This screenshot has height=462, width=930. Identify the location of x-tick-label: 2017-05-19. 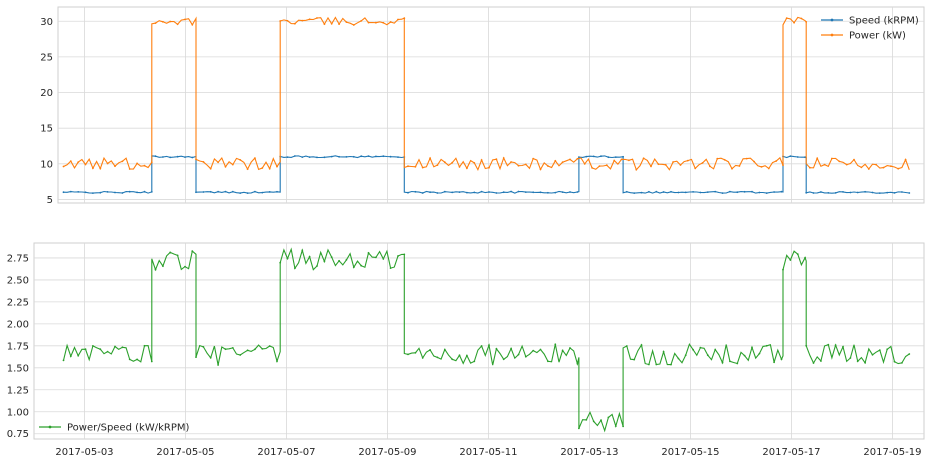
(892, 452).